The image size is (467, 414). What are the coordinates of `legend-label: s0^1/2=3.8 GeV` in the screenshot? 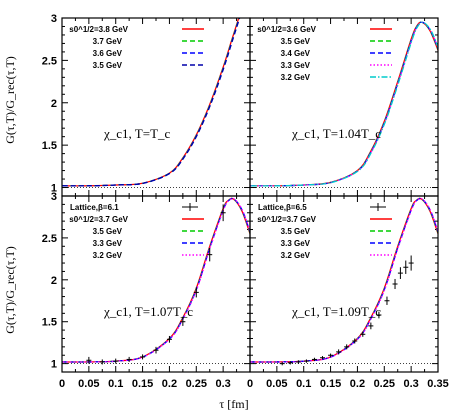 It's located at (98, 29).